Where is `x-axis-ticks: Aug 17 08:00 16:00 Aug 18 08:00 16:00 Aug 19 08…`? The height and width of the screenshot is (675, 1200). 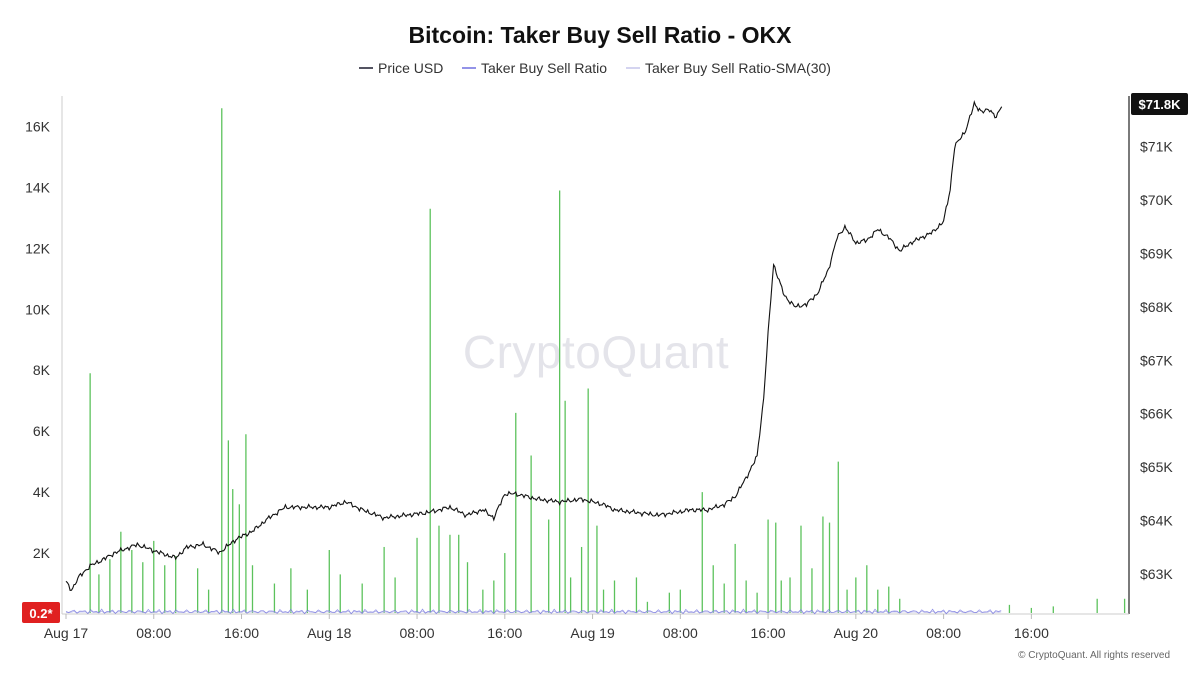
x-axis-ticks: Aug 17 08:00 16:00 Aug 18 08:00 16:00 Aug 19 08… is located at coordinates (546, 627).